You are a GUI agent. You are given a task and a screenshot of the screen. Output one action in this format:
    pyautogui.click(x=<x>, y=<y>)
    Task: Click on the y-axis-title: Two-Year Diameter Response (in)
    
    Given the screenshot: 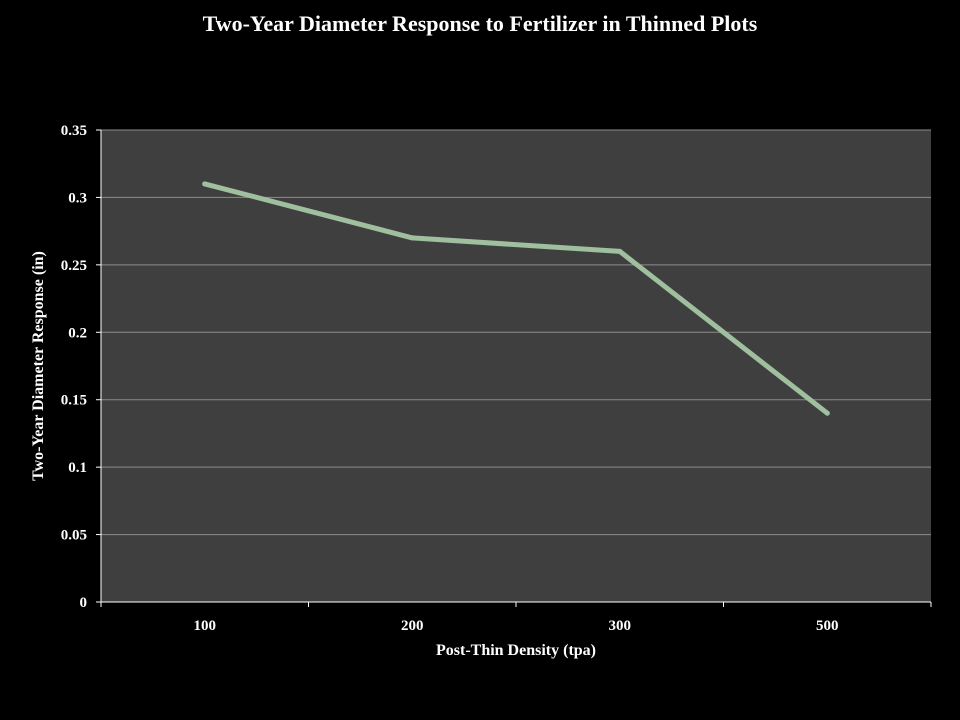 What is the action you would take?
    pyautogui.click(x=38, y=366)
    